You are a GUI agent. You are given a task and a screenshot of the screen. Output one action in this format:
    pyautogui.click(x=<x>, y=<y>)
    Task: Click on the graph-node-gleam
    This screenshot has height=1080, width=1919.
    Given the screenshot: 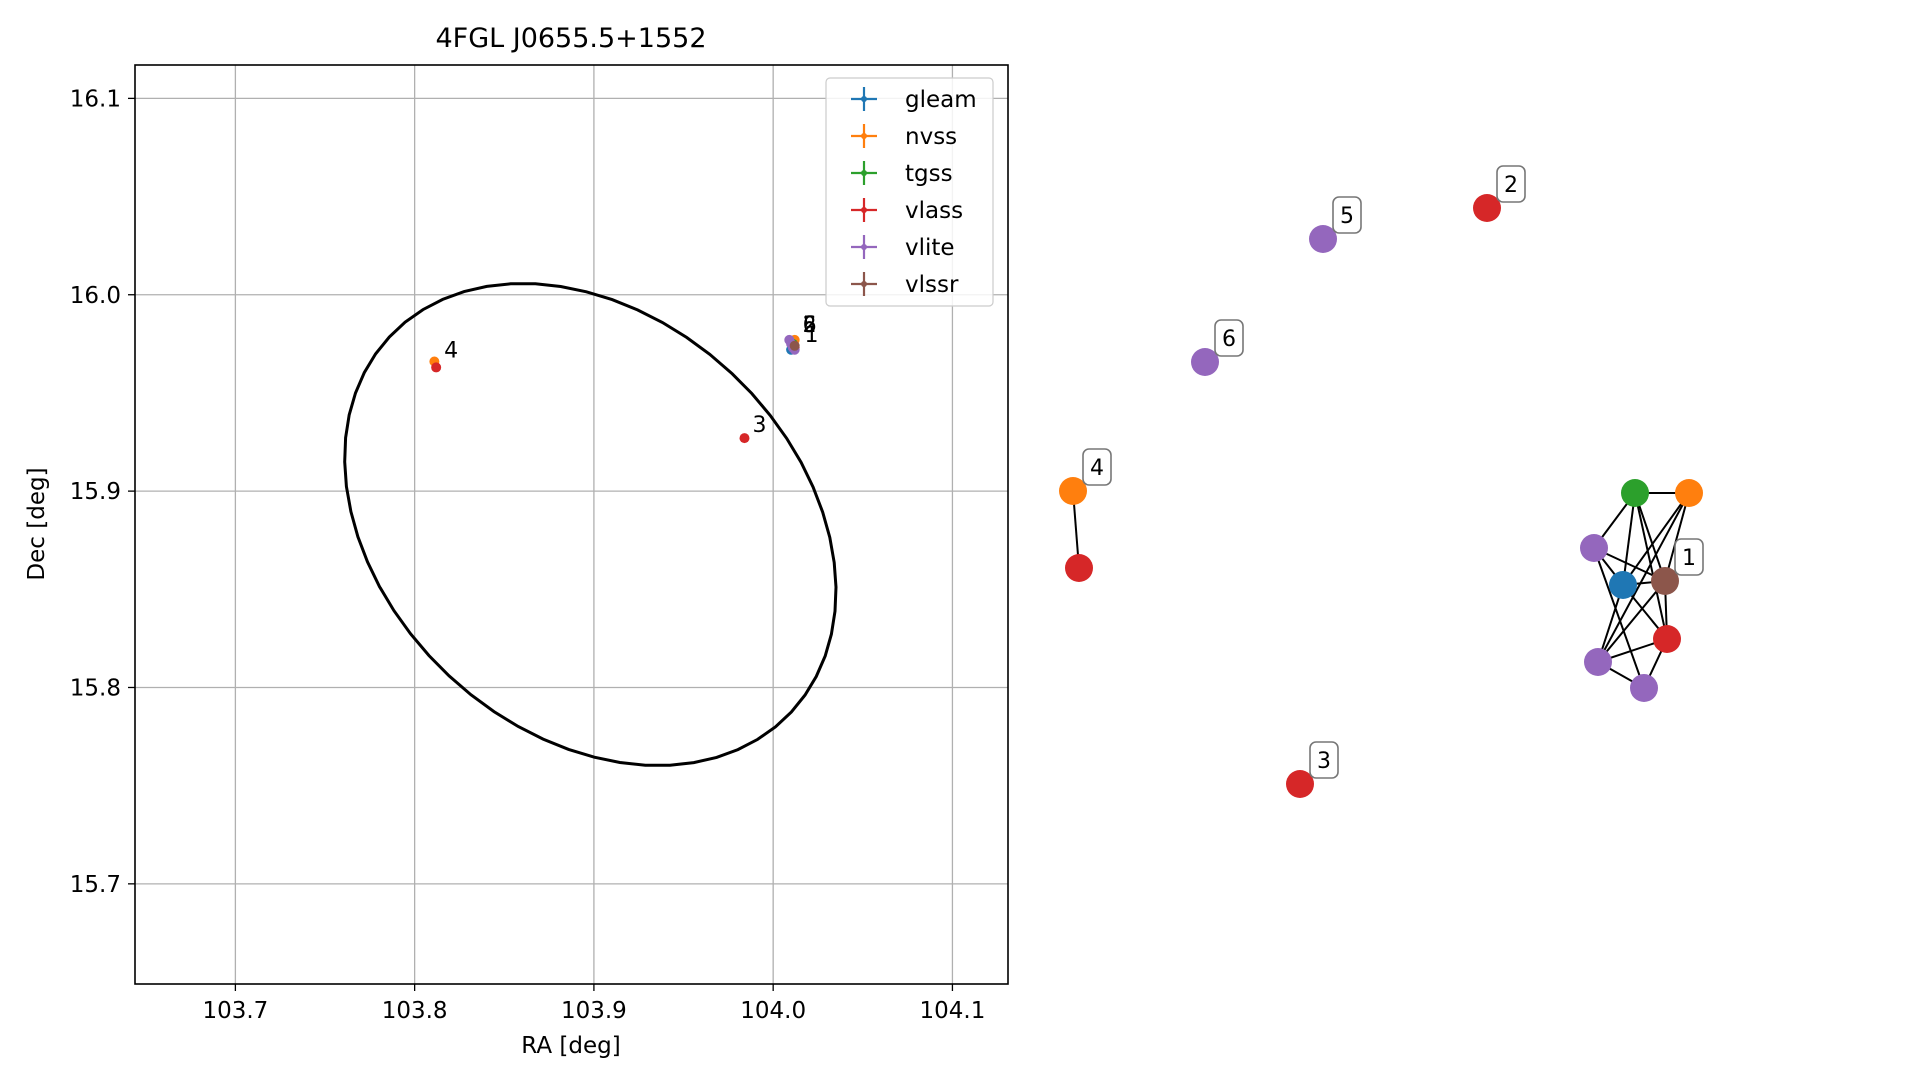 What is the action you would take?
    pyautogui.click(x=1623, y=585)
    